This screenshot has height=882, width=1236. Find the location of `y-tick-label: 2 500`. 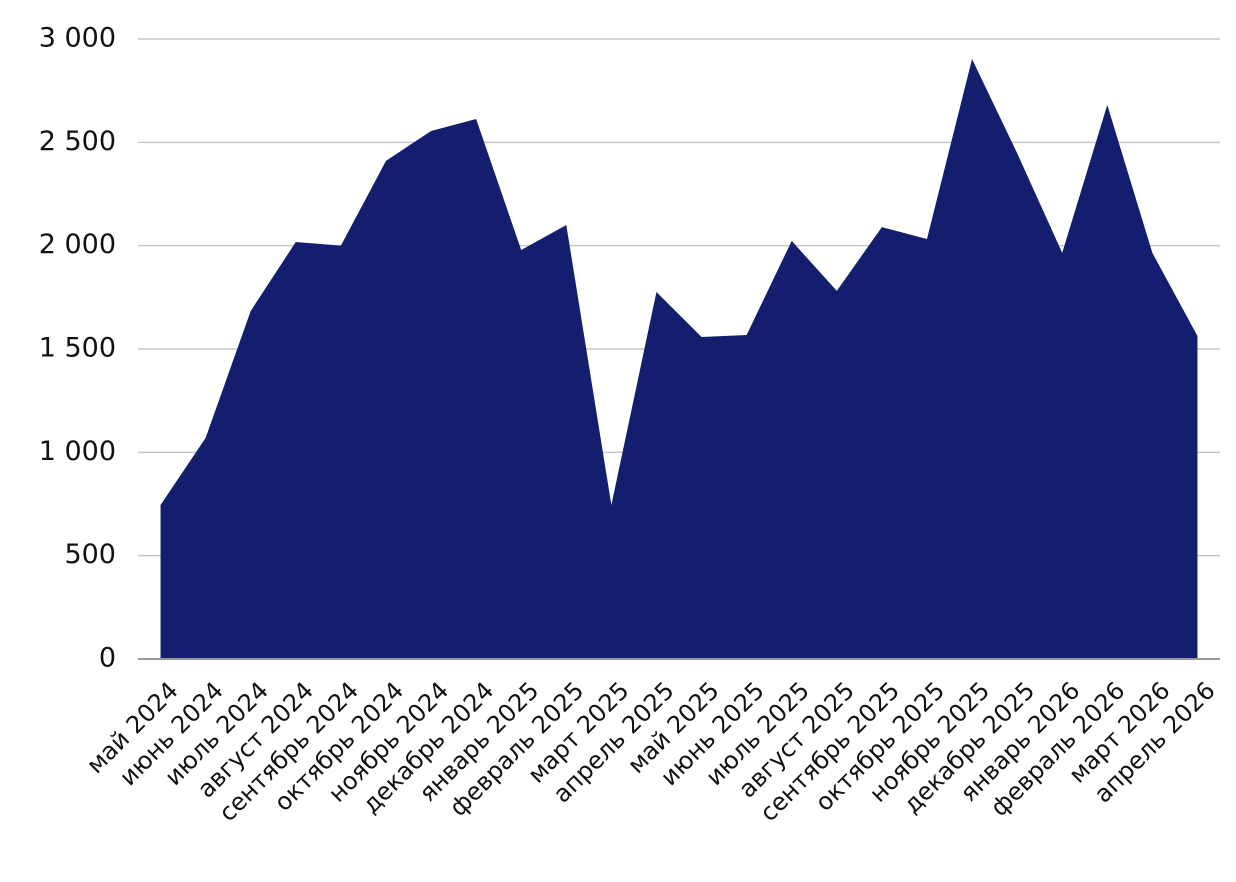

y-tick-label: 2 500 is located at coordinates (77, 141).